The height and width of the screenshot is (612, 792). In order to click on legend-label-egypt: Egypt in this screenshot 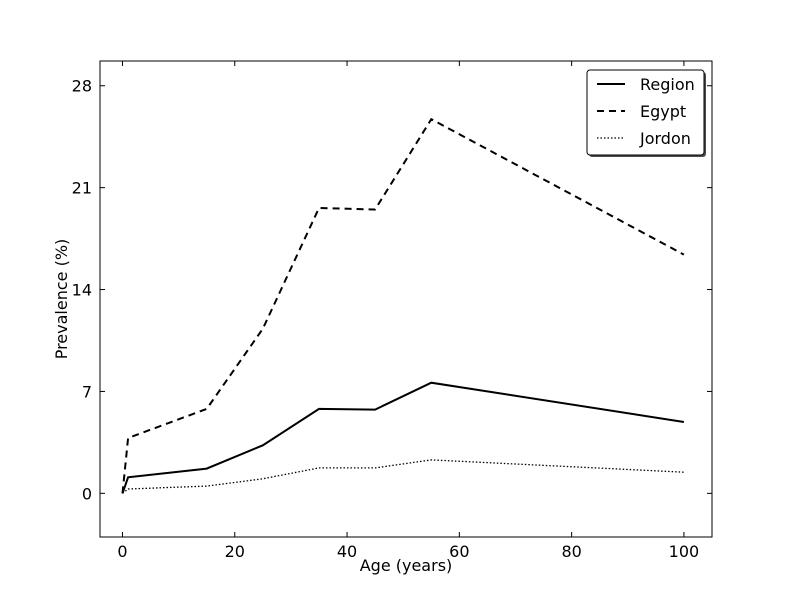, I will do `click(663, 111)`.